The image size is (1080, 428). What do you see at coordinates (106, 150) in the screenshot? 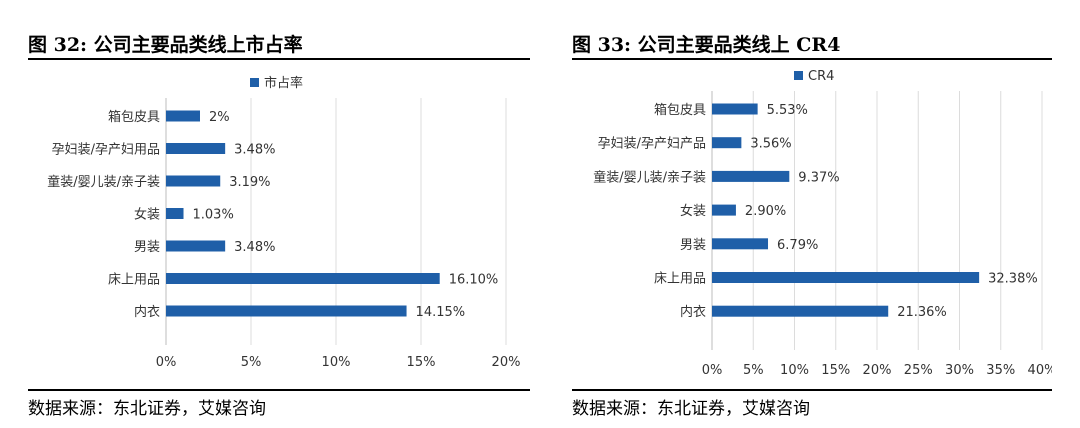
I see `category-label: 孕妇装/孕产妇用品` at bounding box center [106, 150].